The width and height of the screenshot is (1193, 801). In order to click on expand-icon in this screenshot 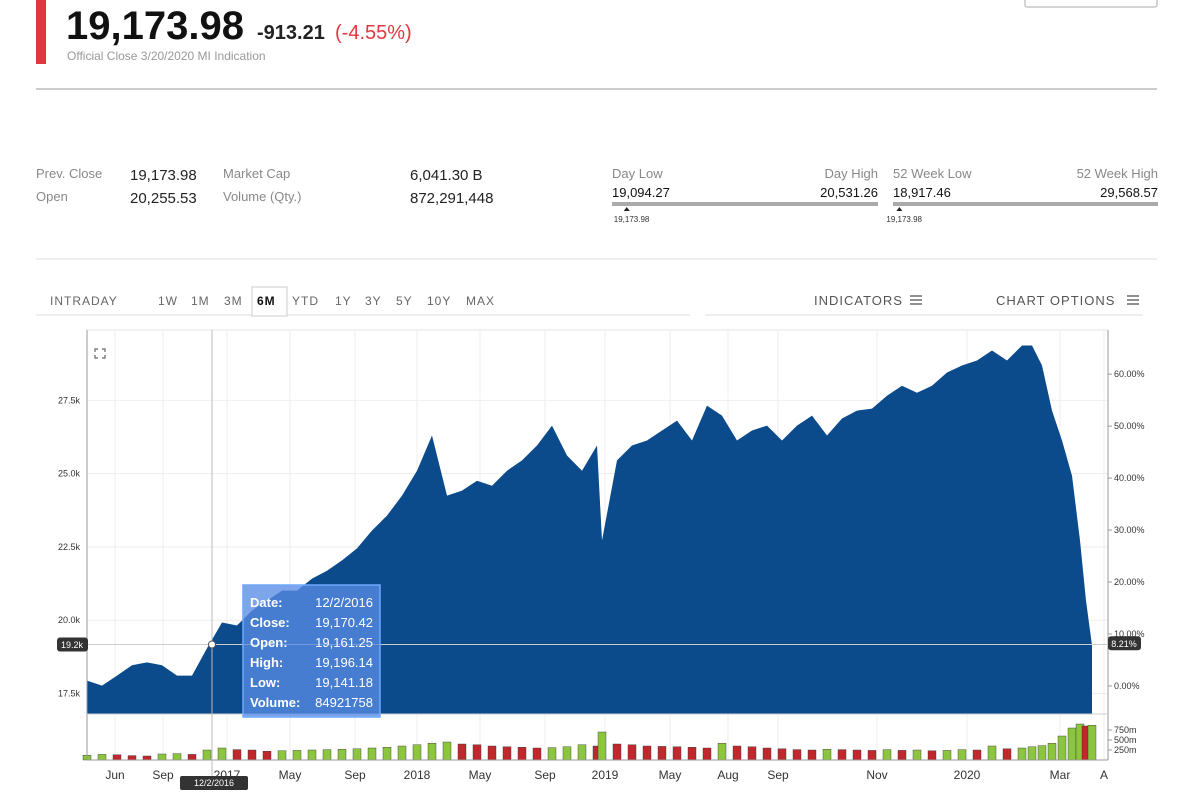, I will do `click(100, 353)`.